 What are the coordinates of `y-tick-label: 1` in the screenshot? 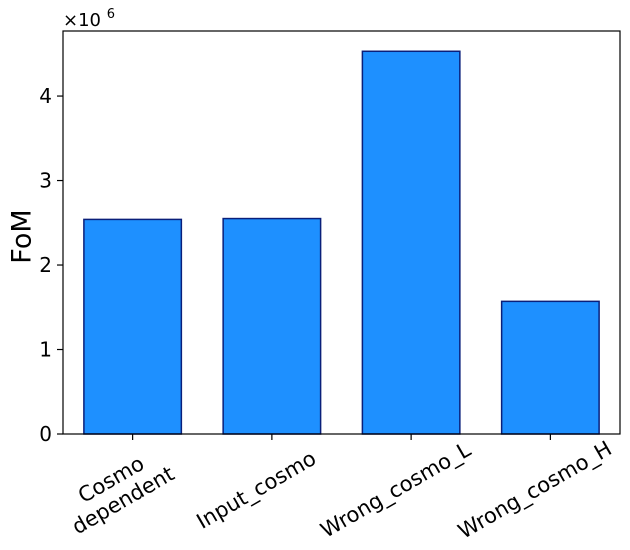 It's located at (45, 350).